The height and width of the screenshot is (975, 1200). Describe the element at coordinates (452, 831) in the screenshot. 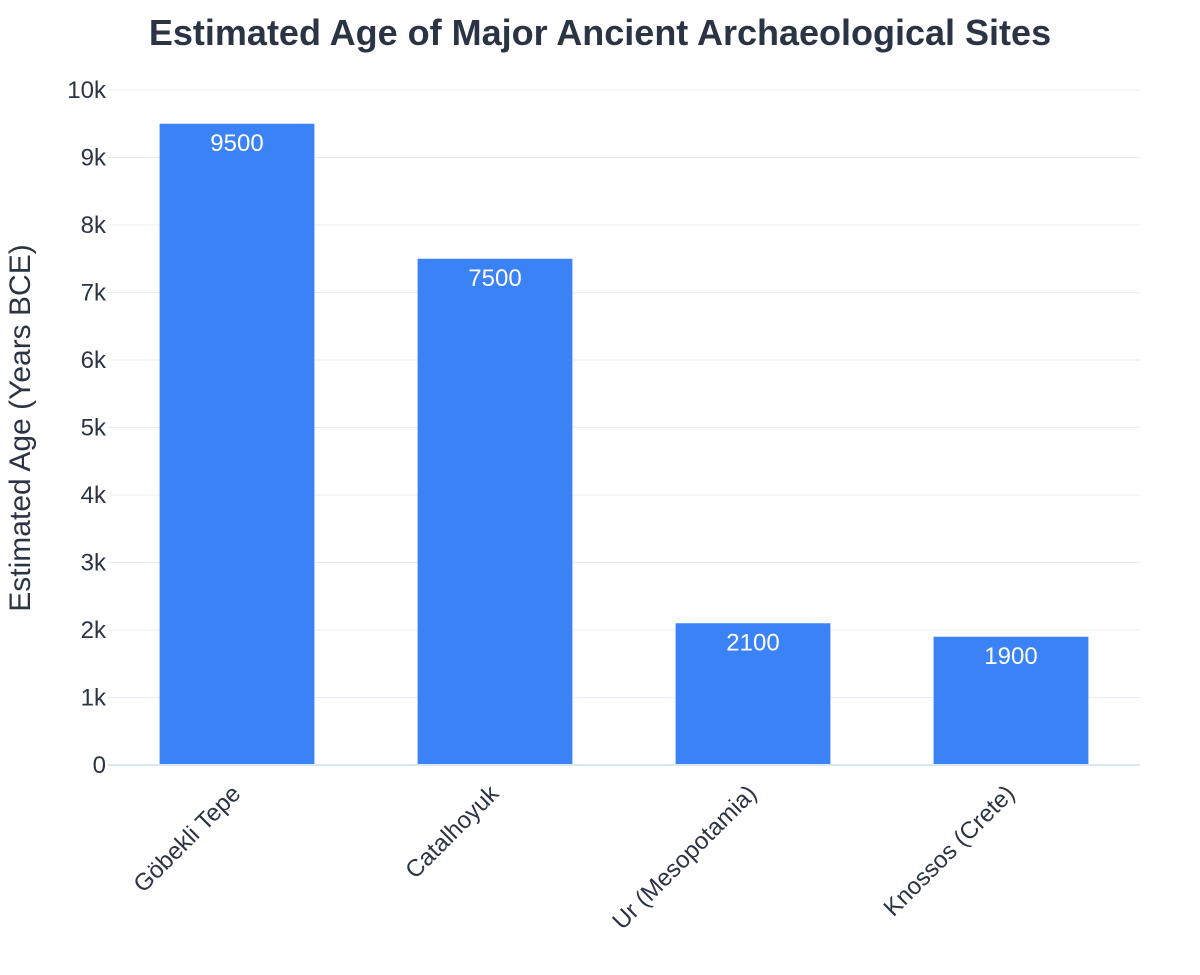

I see `x-category-label: Catalhoyuk` at that location.